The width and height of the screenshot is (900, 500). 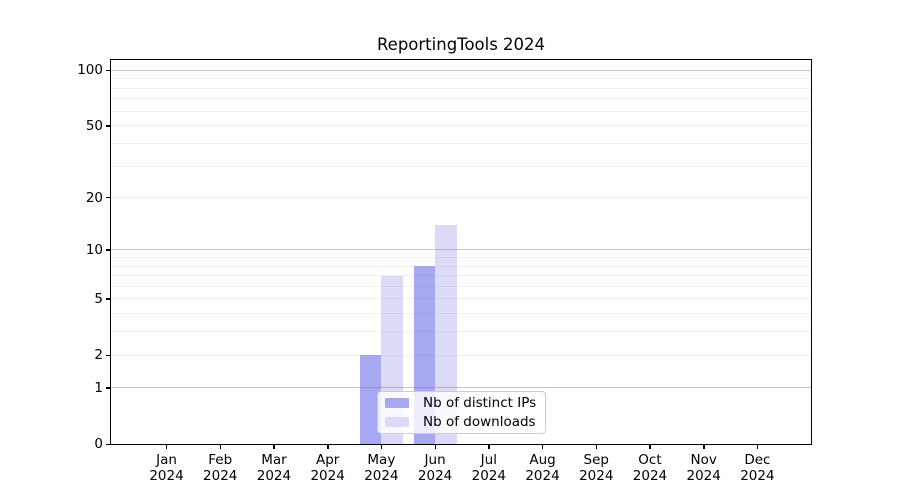 I want to click on x-tick-label-feb: Feb 2024, so click(x=220, y=468).